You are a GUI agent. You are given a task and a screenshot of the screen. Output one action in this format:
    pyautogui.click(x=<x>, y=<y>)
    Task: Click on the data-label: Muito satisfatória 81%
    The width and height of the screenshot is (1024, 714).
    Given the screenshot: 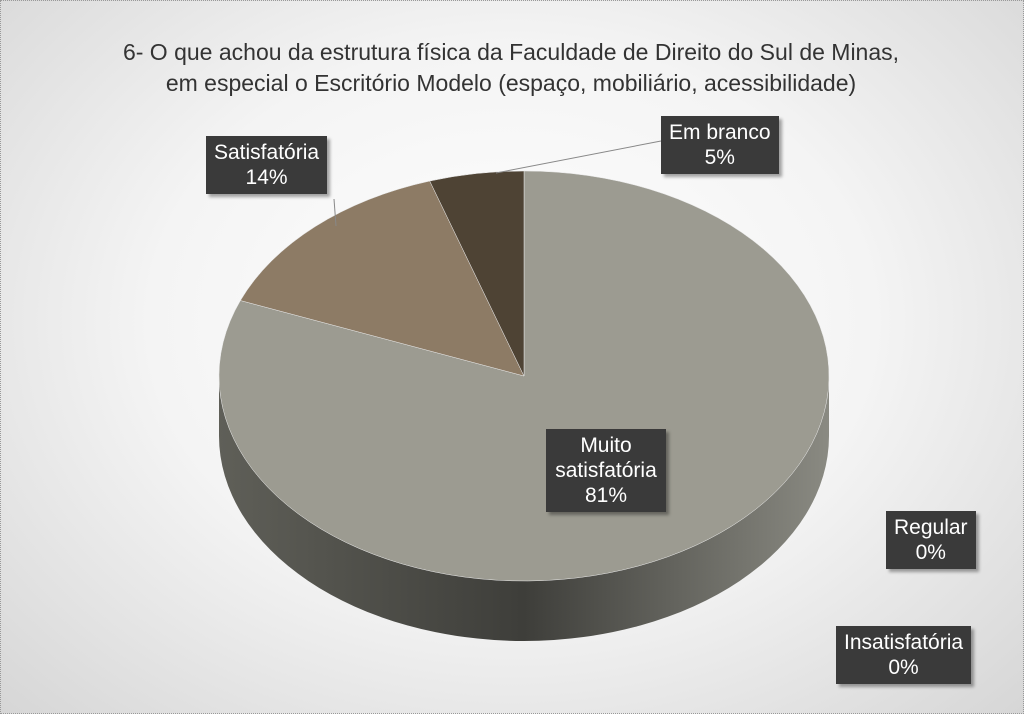 What is the action you would take?
    pyautogui.click(x=606, y=470)
    